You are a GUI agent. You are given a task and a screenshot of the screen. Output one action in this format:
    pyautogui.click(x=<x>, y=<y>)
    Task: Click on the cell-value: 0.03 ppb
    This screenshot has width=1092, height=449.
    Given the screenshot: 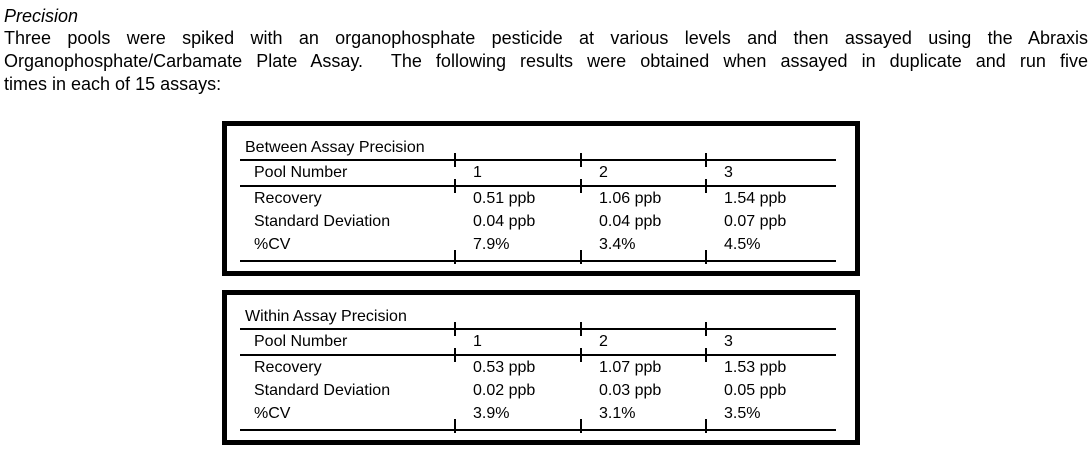 What is the action you would take?
    pyautogui.click(x=630, y=390)
    